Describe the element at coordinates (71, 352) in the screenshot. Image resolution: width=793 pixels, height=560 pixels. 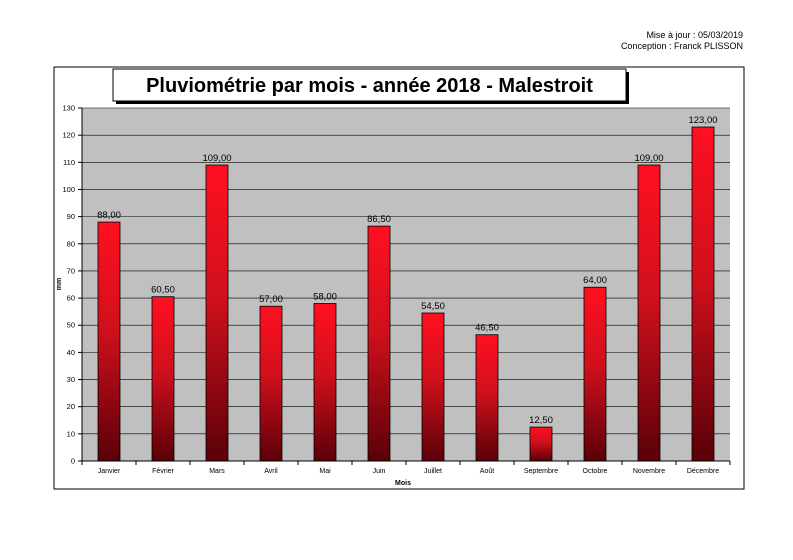
I see `y-tick-label: 40` at that location.